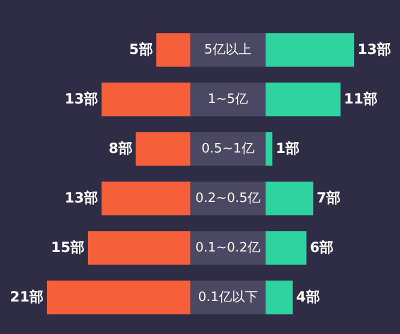 This screenshot has height=334, width=400. Describe the element at coordinates (120, 148) in the screenshot. I see `data-label: 8部` at that location.